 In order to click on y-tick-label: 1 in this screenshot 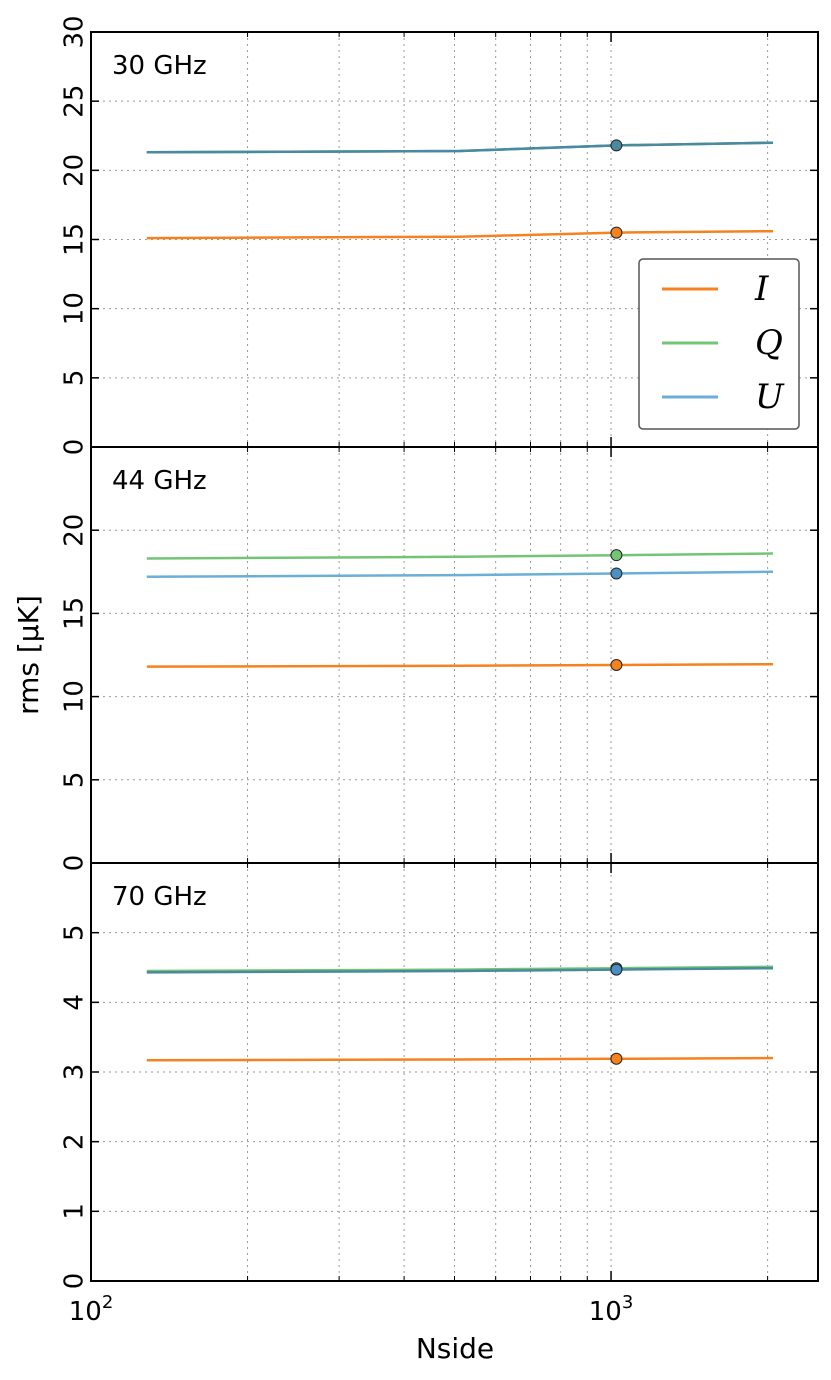, I will do `click(75, 1211)`.